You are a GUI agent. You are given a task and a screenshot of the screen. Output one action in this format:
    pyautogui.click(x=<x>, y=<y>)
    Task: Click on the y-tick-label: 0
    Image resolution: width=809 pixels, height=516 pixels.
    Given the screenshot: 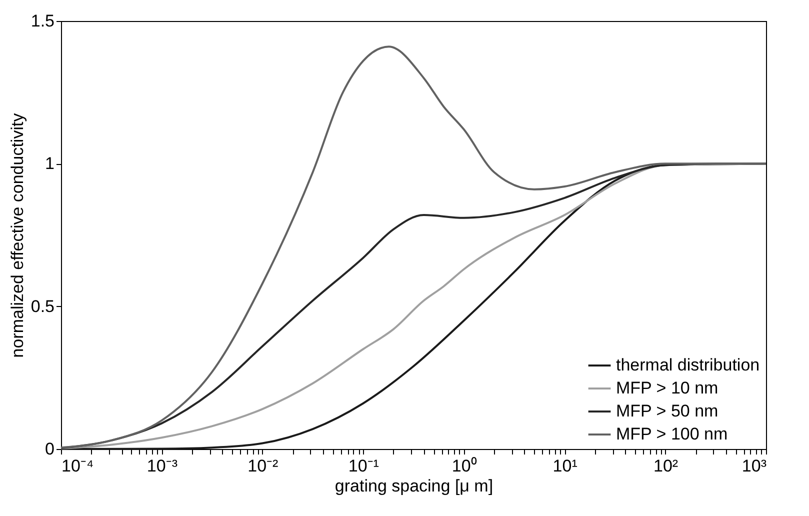 What is the action you would take?
    pyautogui.click(x=49, y=449)
    